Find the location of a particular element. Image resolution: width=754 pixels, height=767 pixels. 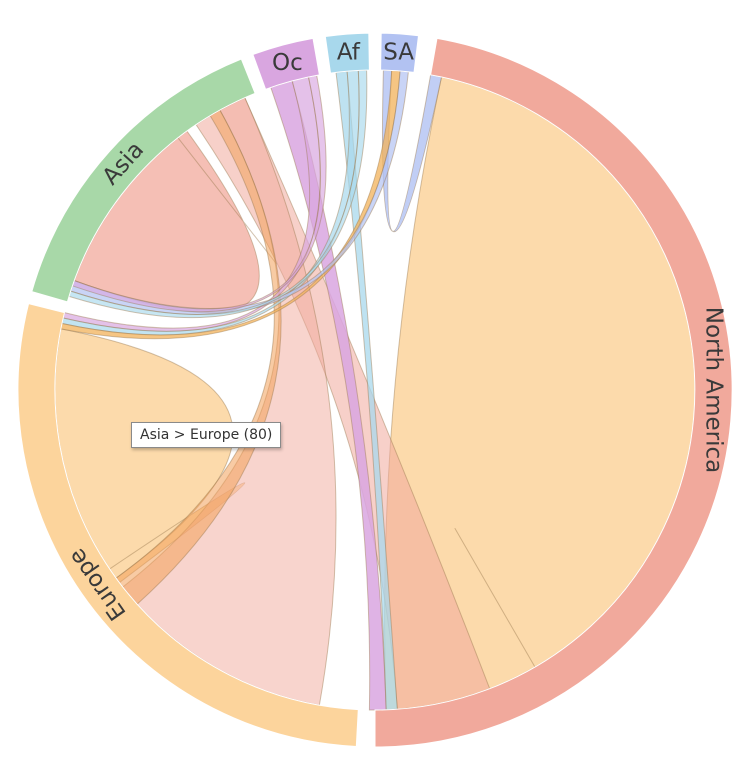

arc-af is located at coordinates (347, 53).